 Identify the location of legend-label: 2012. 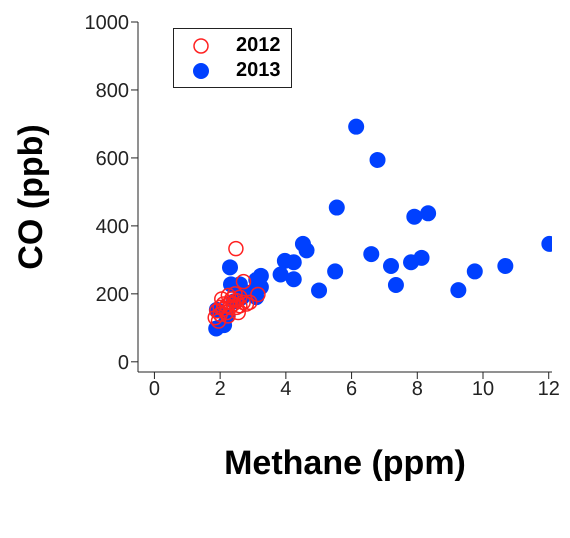
(258, 45).